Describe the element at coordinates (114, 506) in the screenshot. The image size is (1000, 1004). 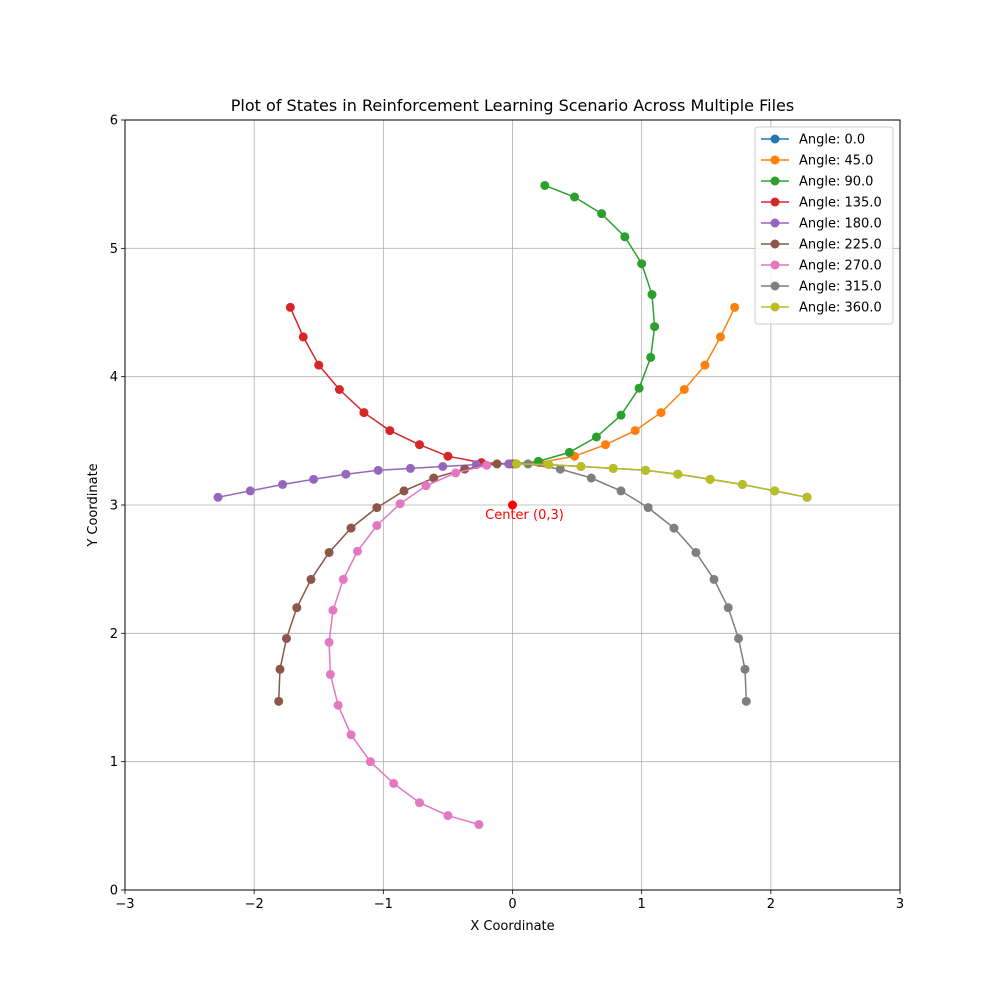
I see `y-tick-label: 3` at that location.